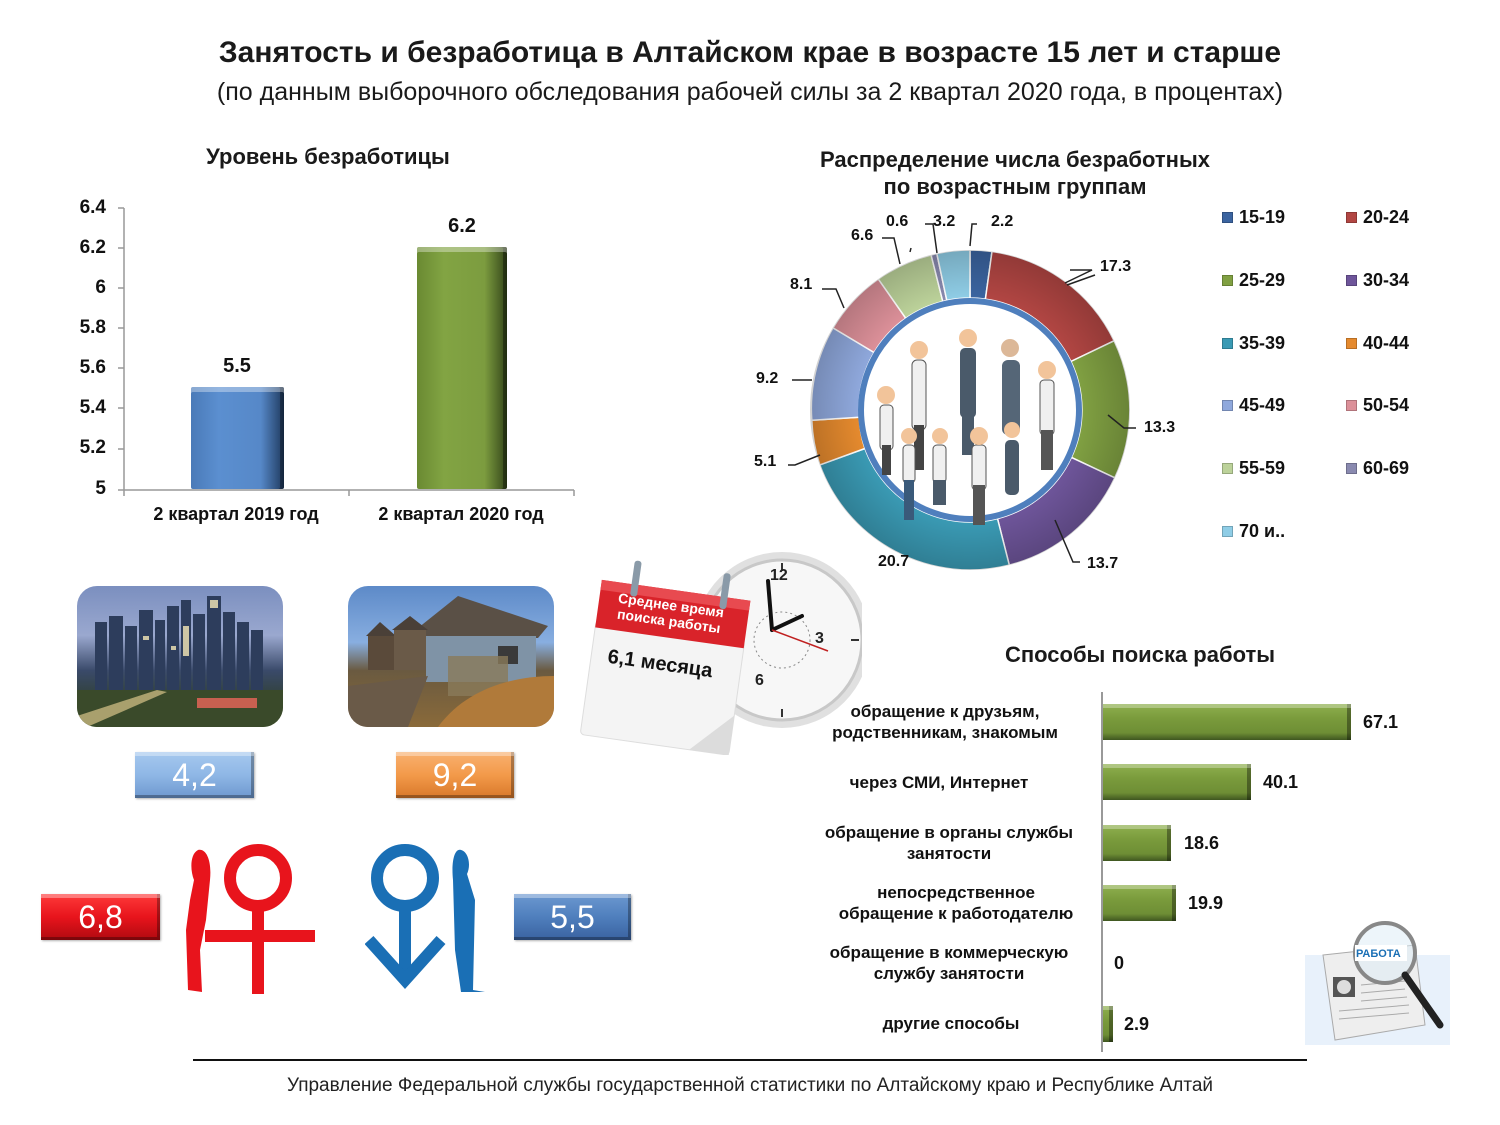 The width and height of the screenshot is (1500, 1125). Describe the element at coordinates (1202, 843) in the screenshot. I see `hbar-value-employment-service: 18.6` at that location.